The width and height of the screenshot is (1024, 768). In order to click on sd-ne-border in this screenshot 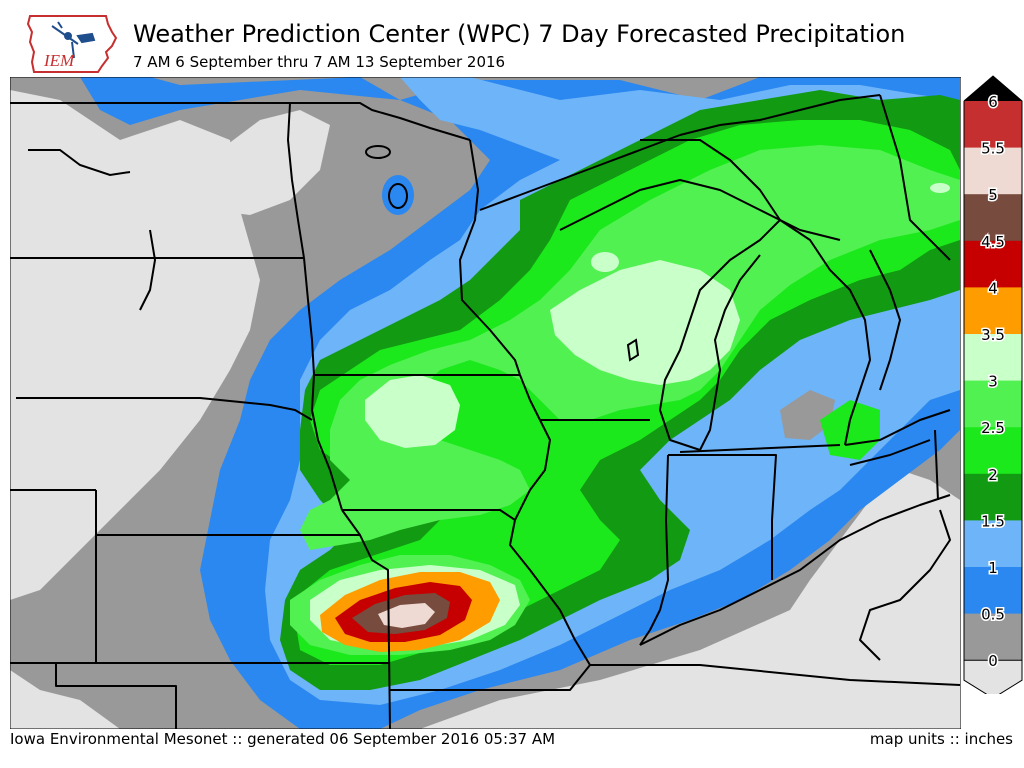, I will do `click(164, 409)`.